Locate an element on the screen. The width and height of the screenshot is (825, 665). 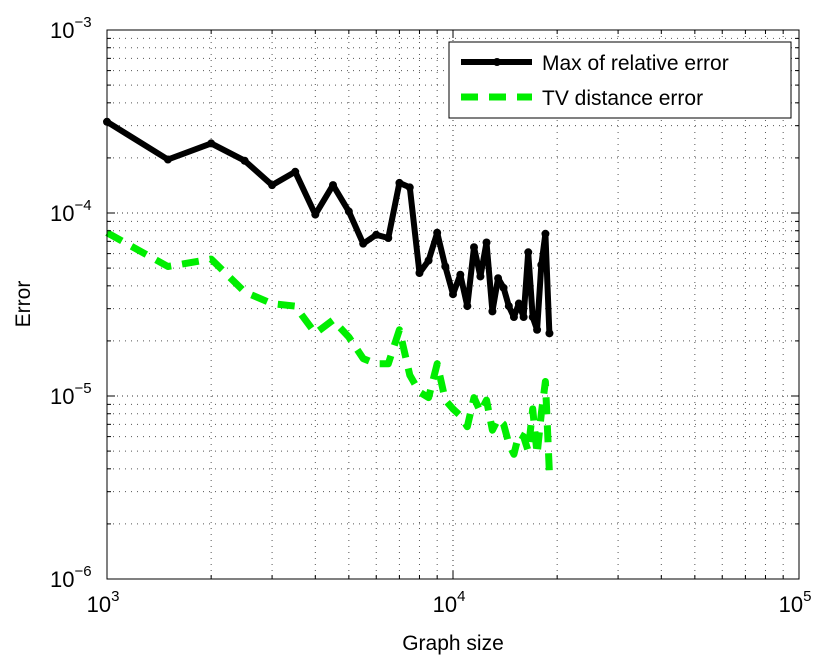
legend-label-max-relative-error: Max of relative error is located at coordinates (635, 63).